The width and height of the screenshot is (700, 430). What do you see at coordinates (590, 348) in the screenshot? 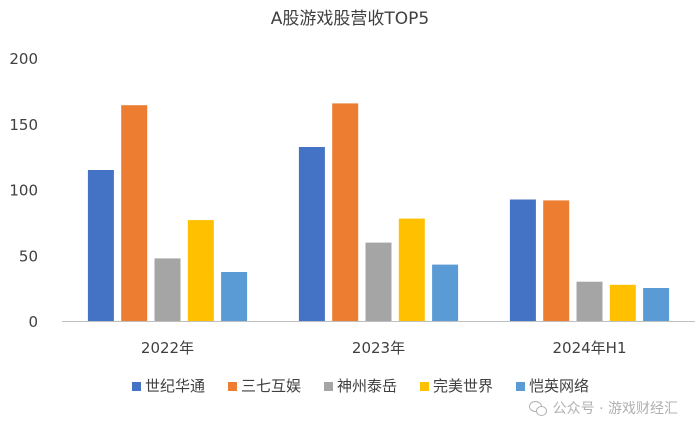
I see `x-tick-label: 2024年H1` at bounding box center [590, 348].